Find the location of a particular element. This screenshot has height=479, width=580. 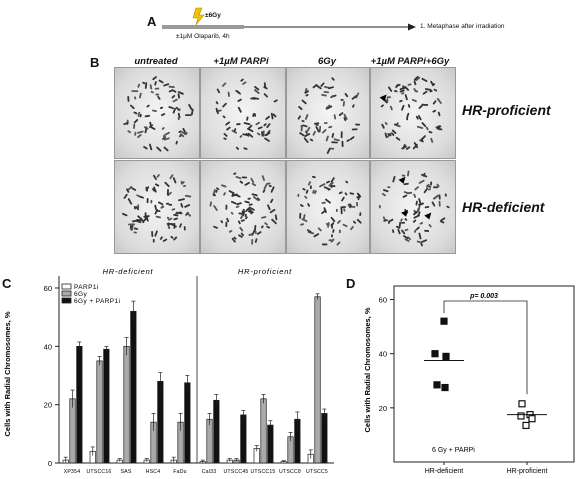

micrograph-6gy-hr-deficient is located at coordinates (328, 207).